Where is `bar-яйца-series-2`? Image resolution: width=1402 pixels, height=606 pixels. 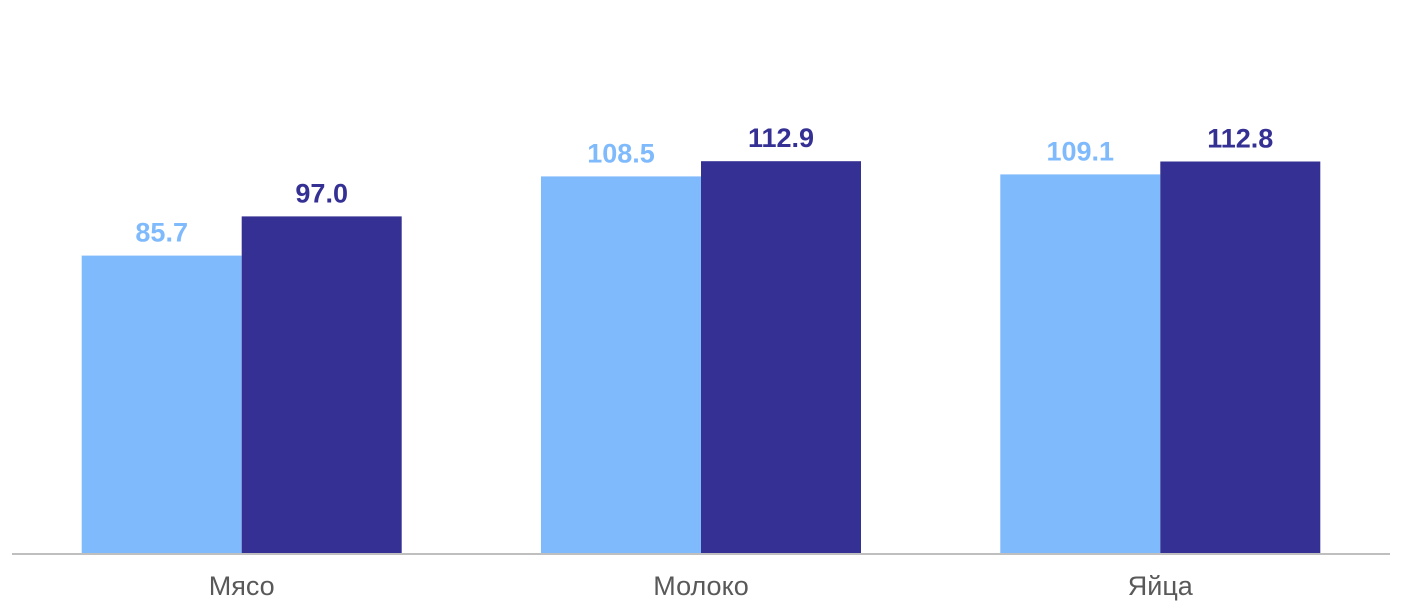 bar-яйца-series-2 is located at coordinates (1240, 357).